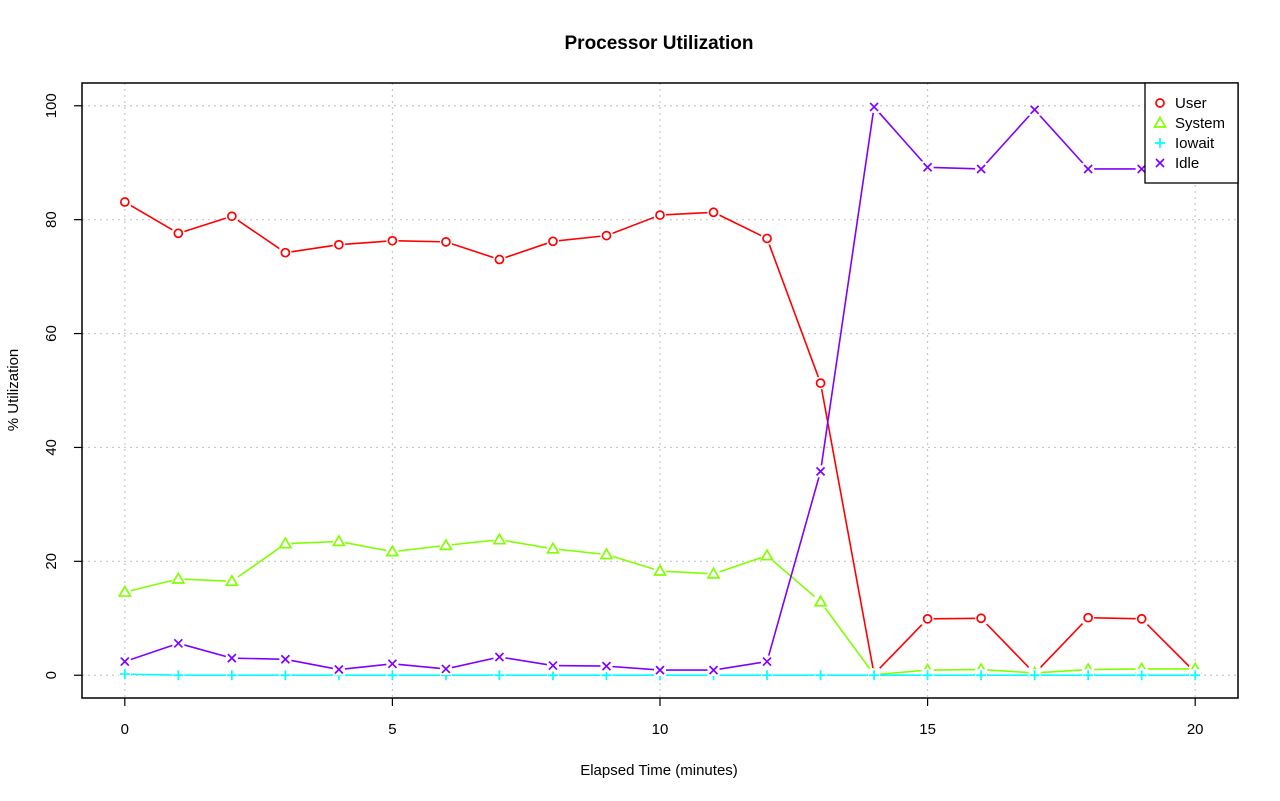 The image size is (1280, 801). Describe the element at coordinates (392, 729) in the screenshot. I see `x-tick-label-5: 5` at that location.